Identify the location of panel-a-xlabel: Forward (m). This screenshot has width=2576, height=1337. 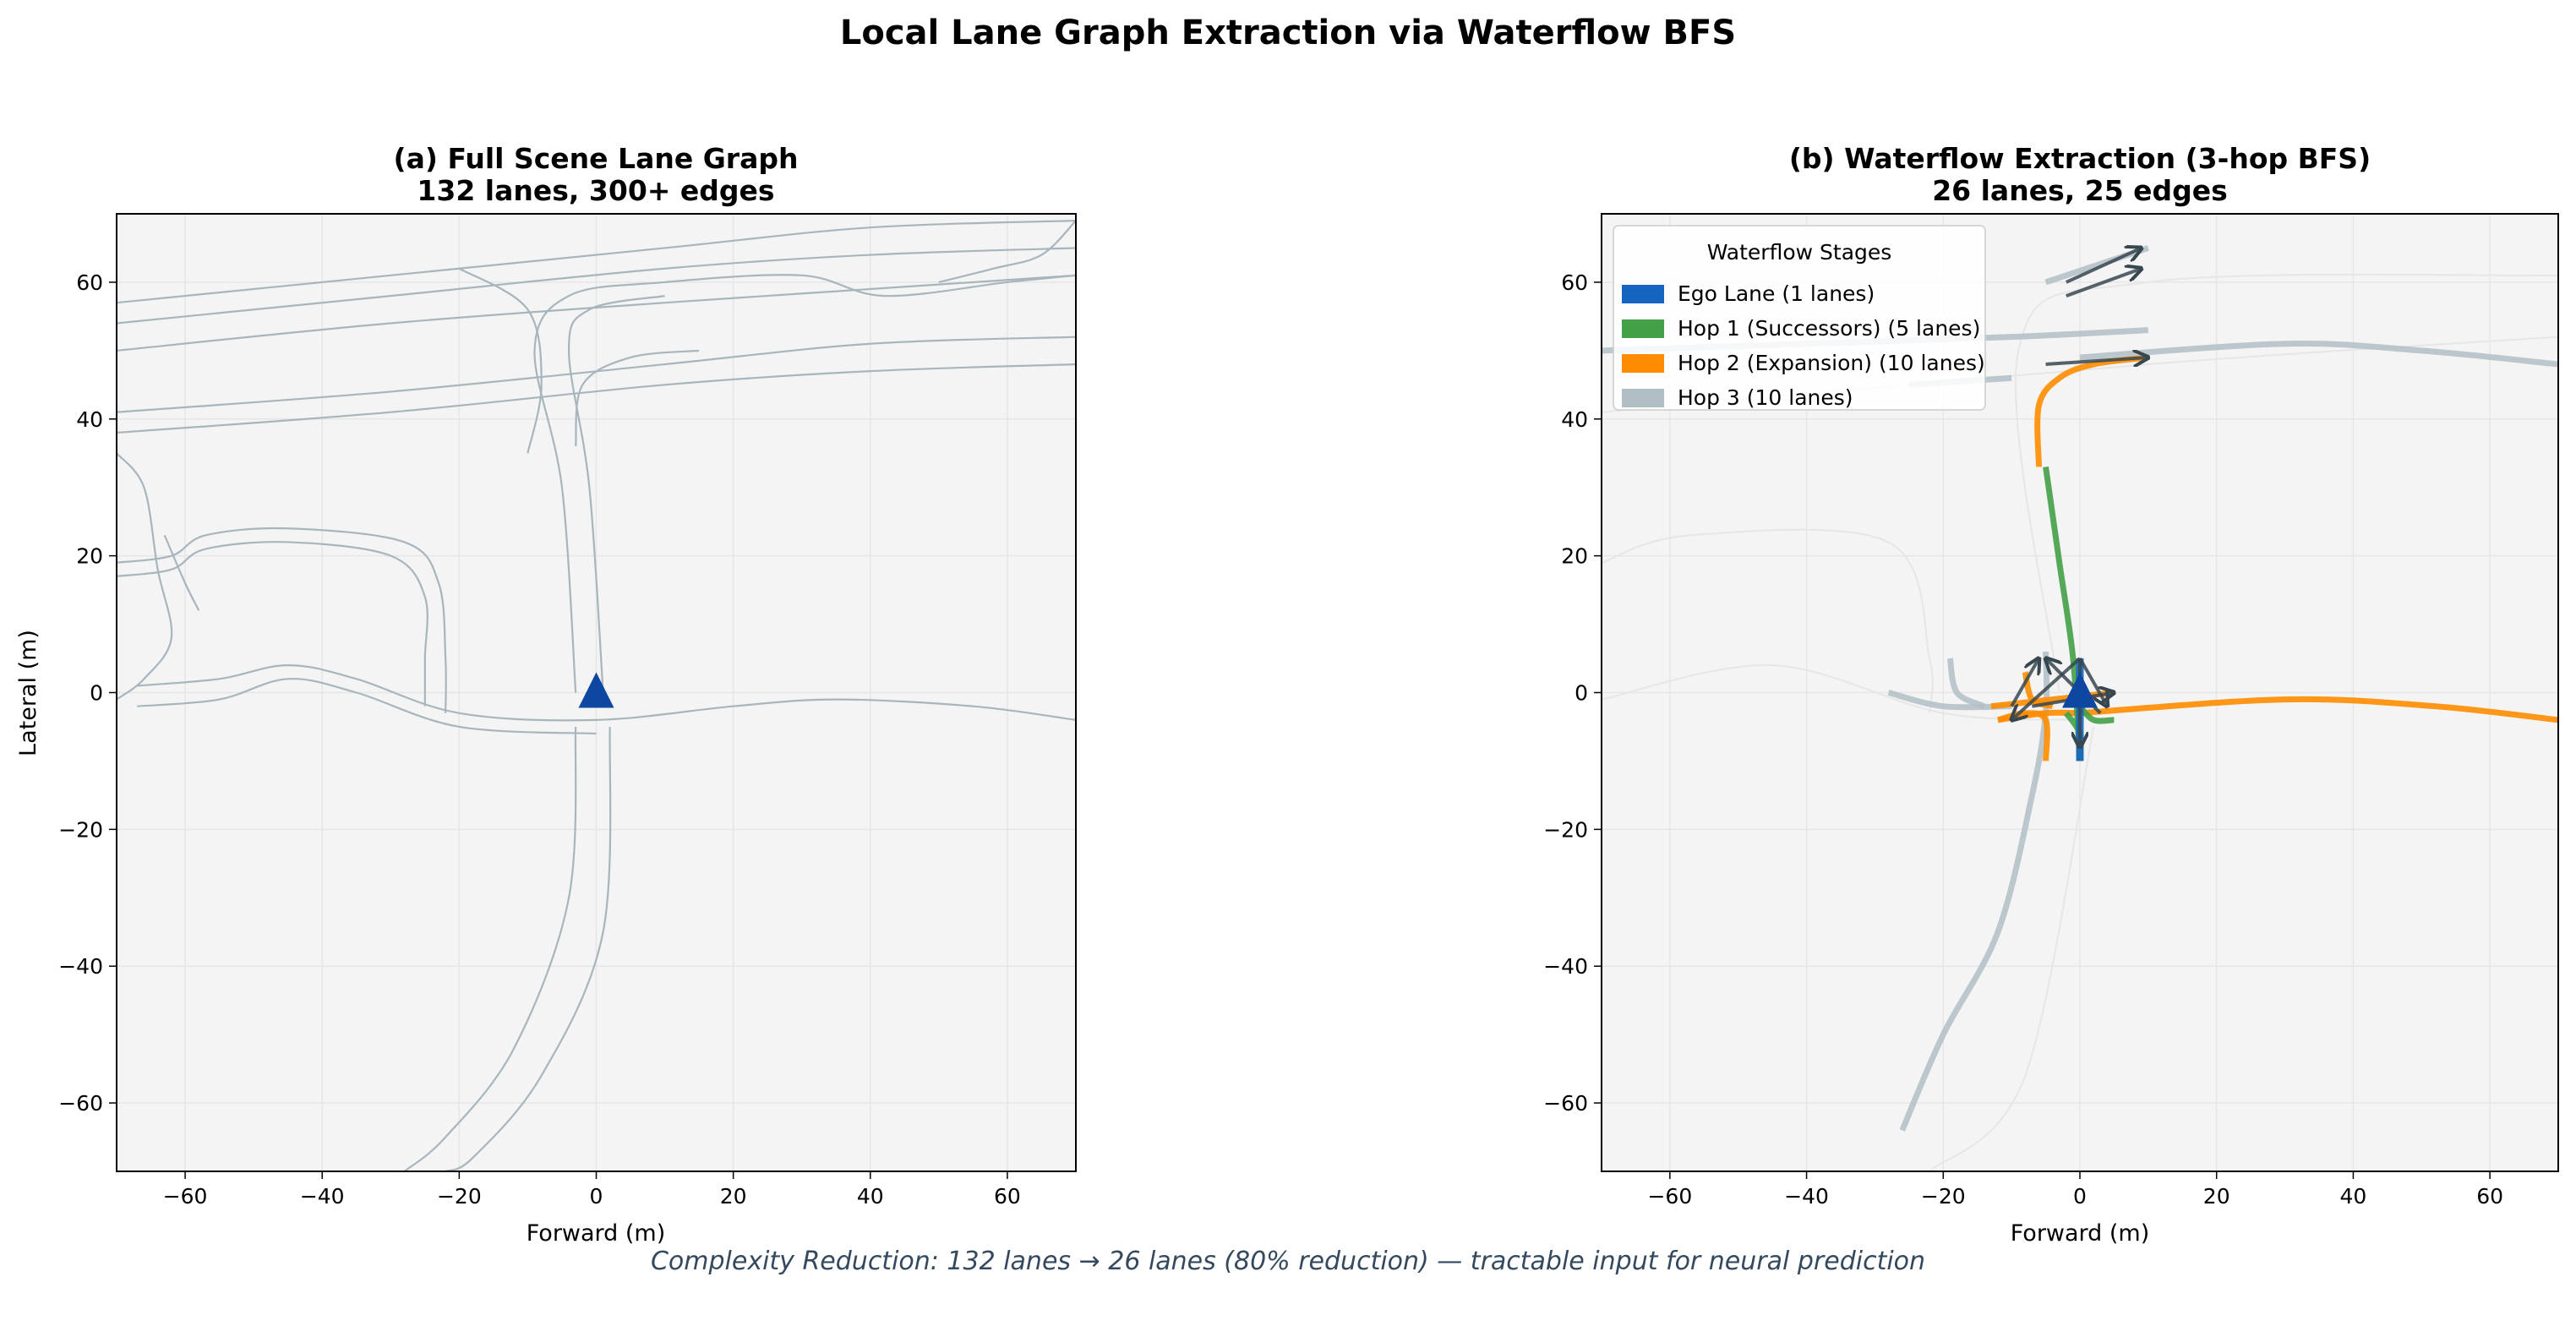
(596, 1233).